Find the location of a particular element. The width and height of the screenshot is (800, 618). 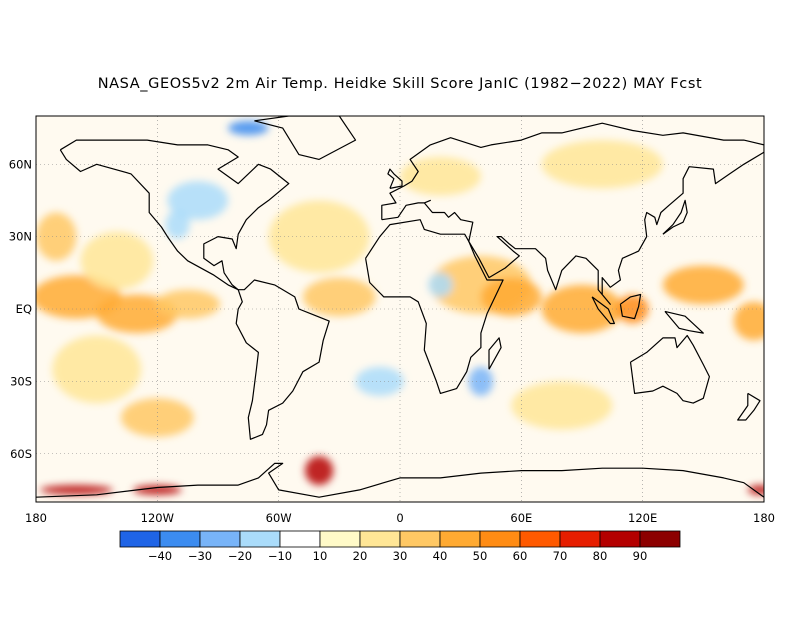

latitude-labels: 60N 30N EQ 30S 60S is located at coordinates (20, 309).